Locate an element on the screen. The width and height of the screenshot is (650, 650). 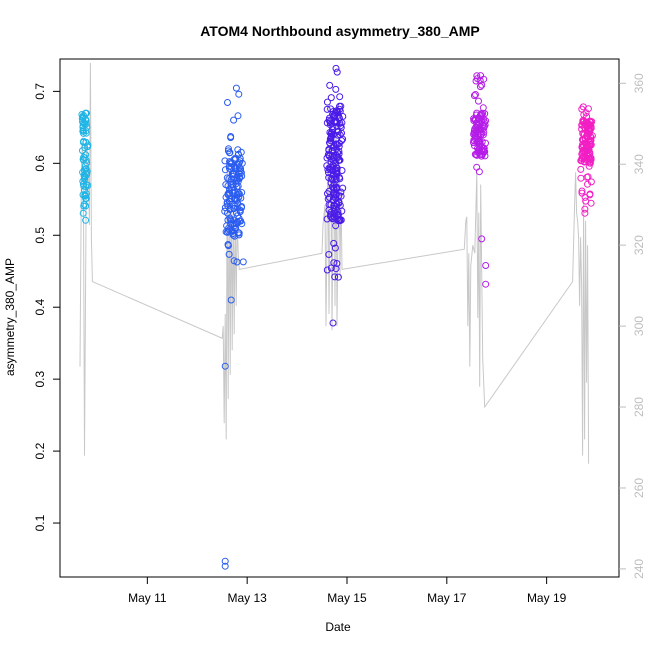
y-axis-label: asymmetry_380_AMP is located at coordinates (10, 317).